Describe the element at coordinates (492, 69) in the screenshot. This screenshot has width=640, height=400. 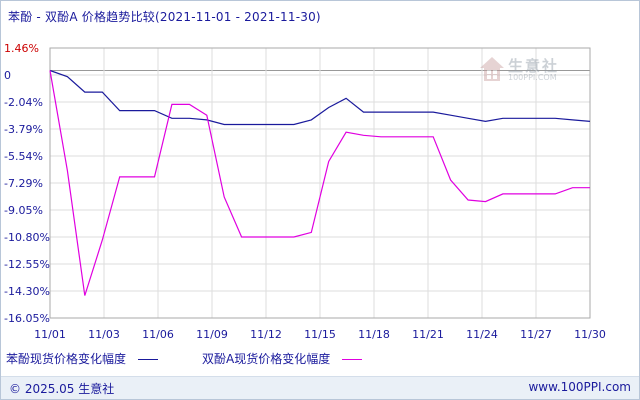
I see `house-logo-icon` at that location.